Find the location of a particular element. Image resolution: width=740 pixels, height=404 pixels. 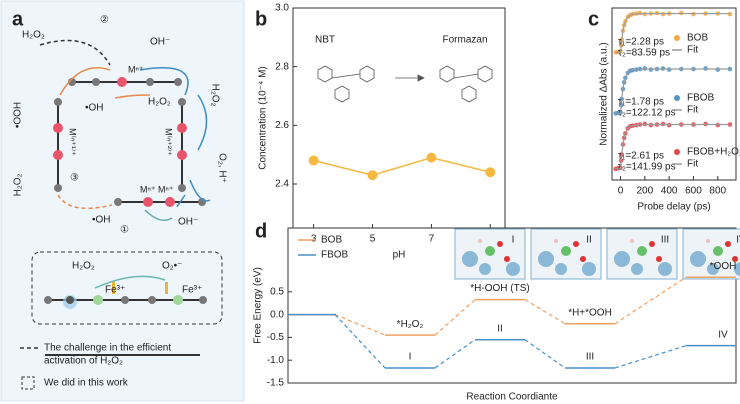

level-label: III is located at coordinates (590, 357).